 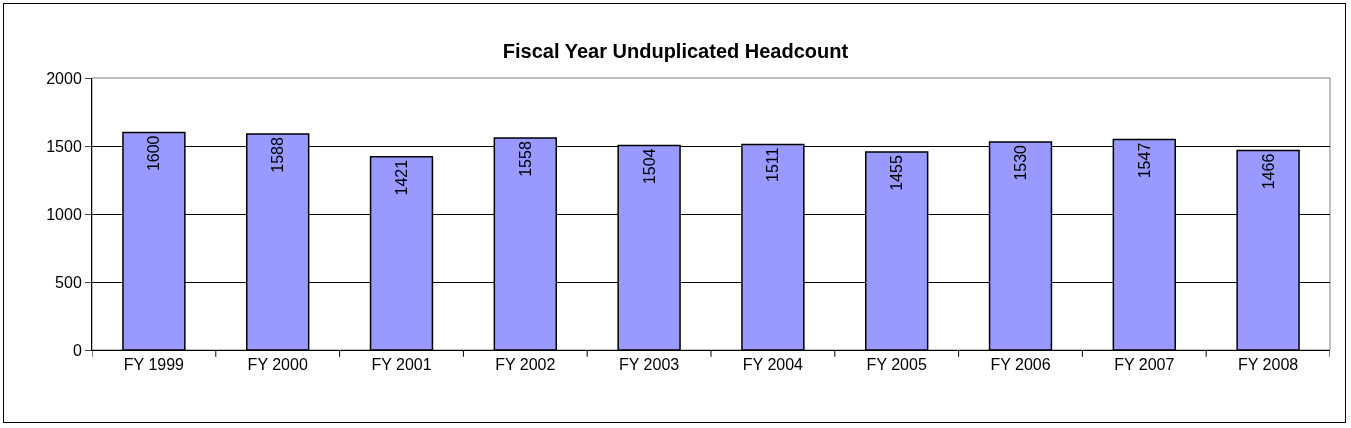 What do you see at coordinates (154, 365) in the screenshot?
I see `x-tick-label: FY 1999` at bounding box center [154, 365].